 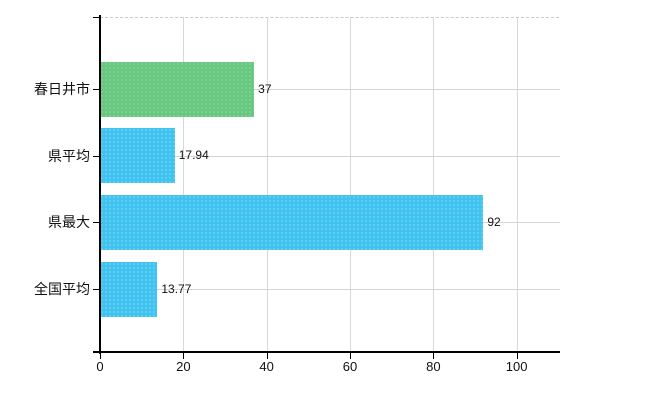 What do you see at coordinates (100, 366) in the screenshot?
I see `x-tick-label: 0` at bounding box center [100, 366].